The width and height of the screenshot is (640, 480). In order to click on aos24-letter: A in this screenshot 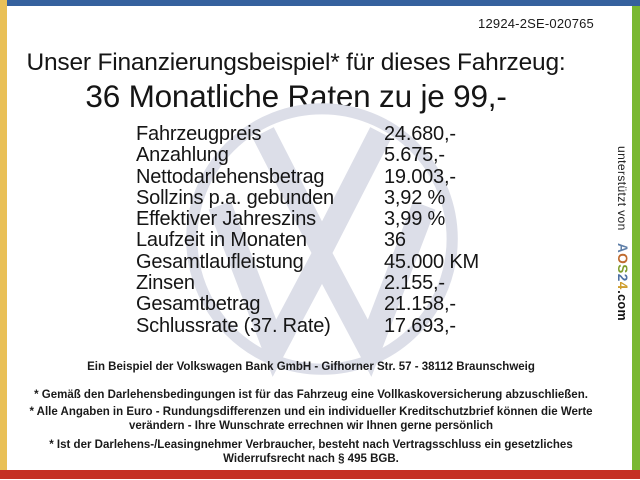, I will do `click(622, 248)`.